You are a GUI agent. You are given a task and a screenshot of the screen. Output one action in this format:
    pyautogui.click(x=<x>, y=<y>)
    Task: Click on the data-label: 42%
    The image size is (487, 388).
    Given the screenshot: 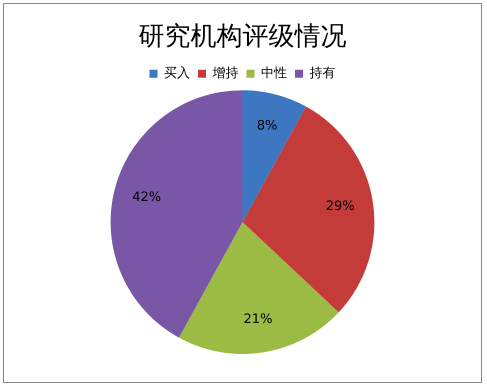 What is the action you would take?
    pyautogui.click(x=147, y=197)
    